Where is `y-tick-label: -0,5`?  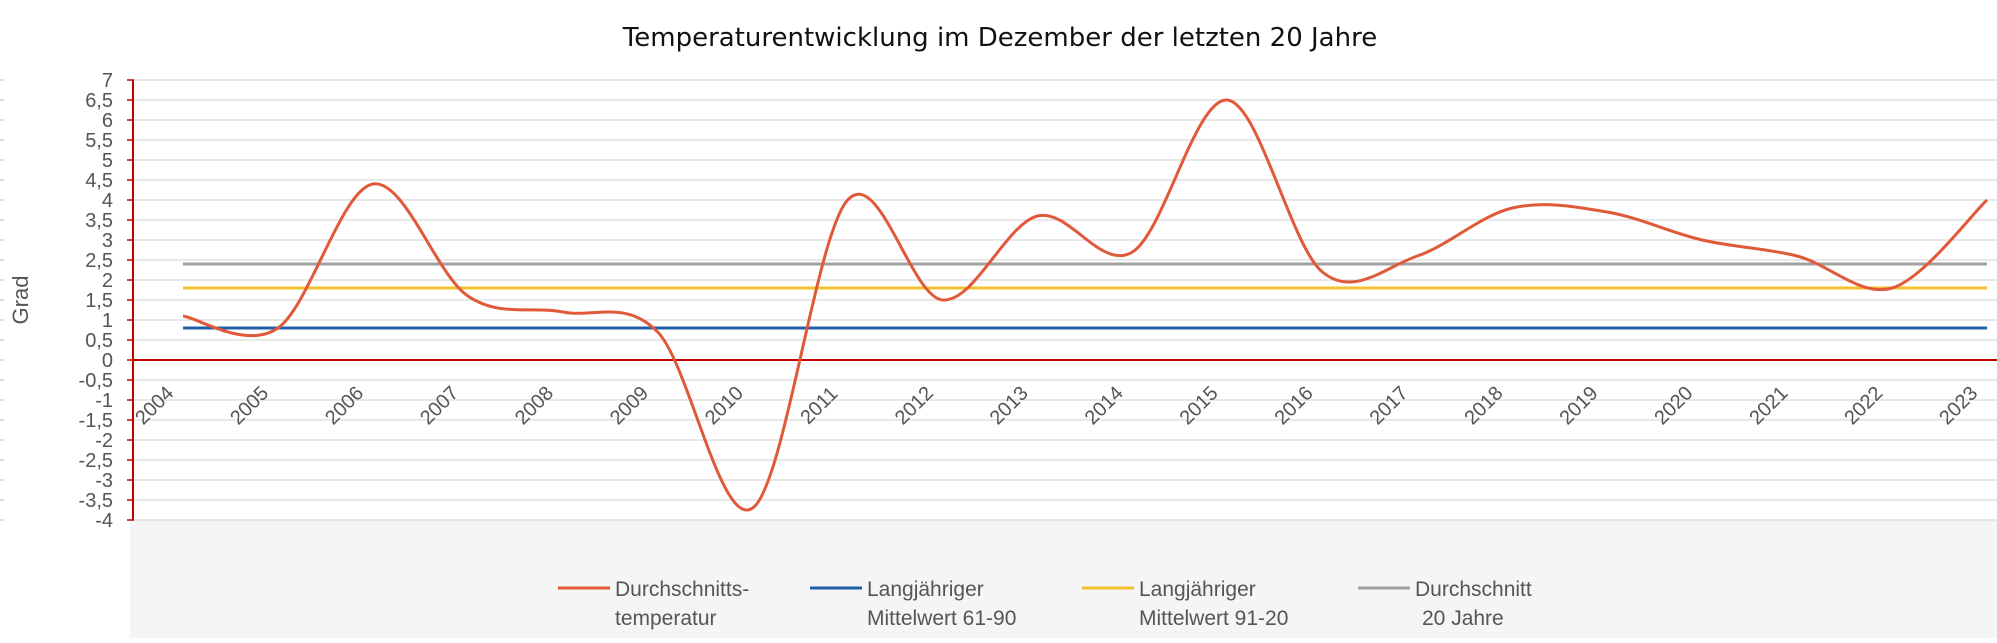
y-tick-label: -0,5 is located at coordinates (96, 381).